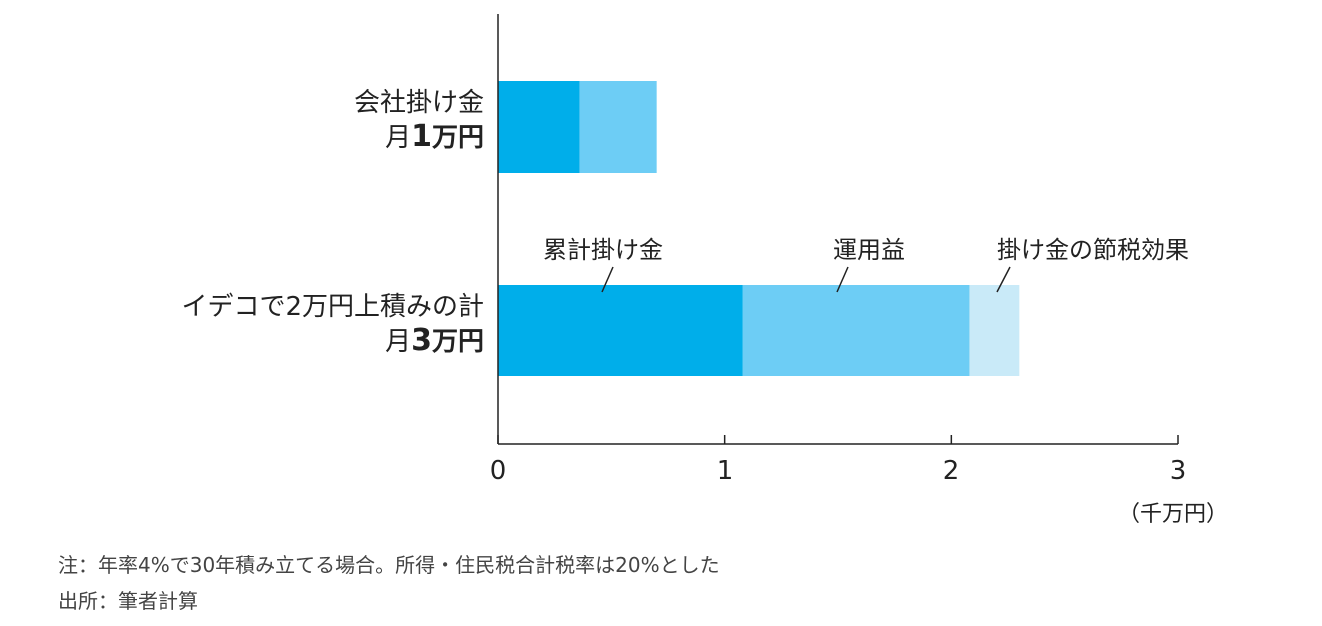  Describe the element at coordinates (498, 471) in the screenshot. I see `x-tick-label-0: 0` at that location.